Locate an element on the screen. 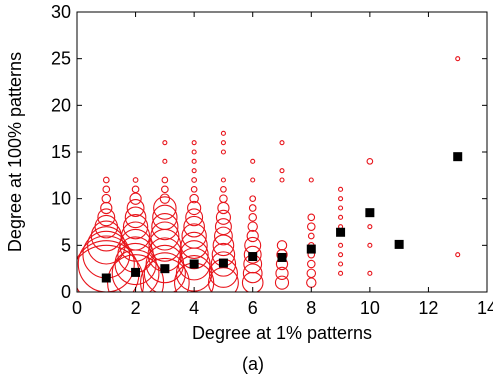  x-axis-label: Degree at 1% patterns is located at coordinates (282, 333).